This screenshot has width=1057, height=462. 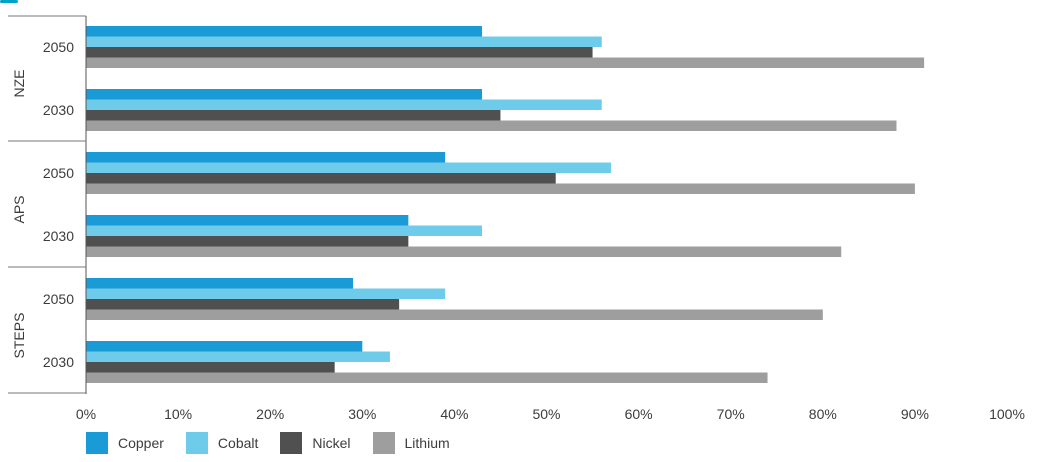 I want to click on bar-copper-nze-2030, so click(x=284, y=94).